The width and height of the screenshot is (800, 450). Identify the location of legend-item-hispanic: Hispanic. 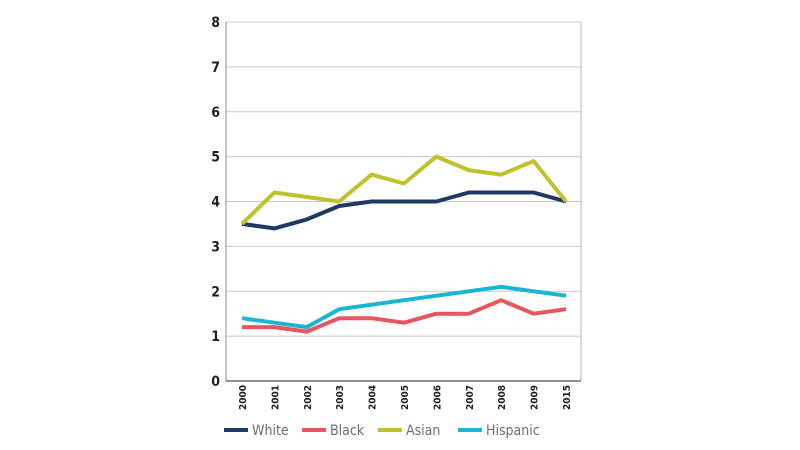
(499, 431).